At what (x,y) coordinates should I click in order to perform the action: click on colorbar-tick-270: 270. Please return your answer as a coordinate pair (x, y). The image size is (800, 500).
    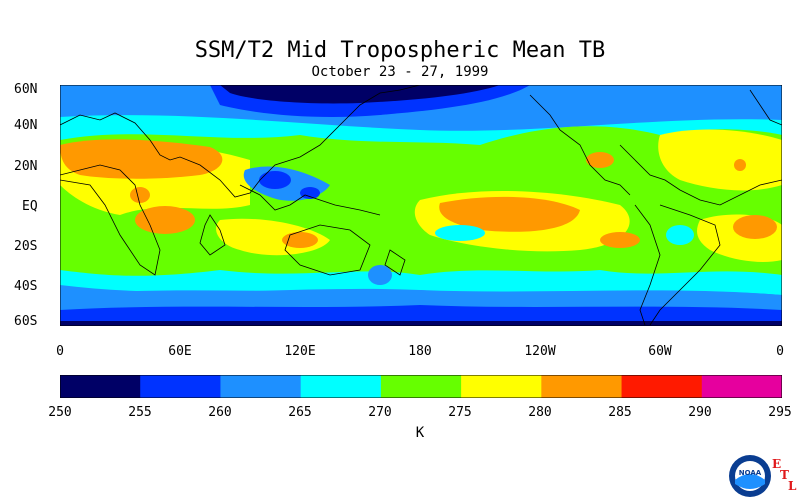
    Looking at the image, I should click on (380, 412).